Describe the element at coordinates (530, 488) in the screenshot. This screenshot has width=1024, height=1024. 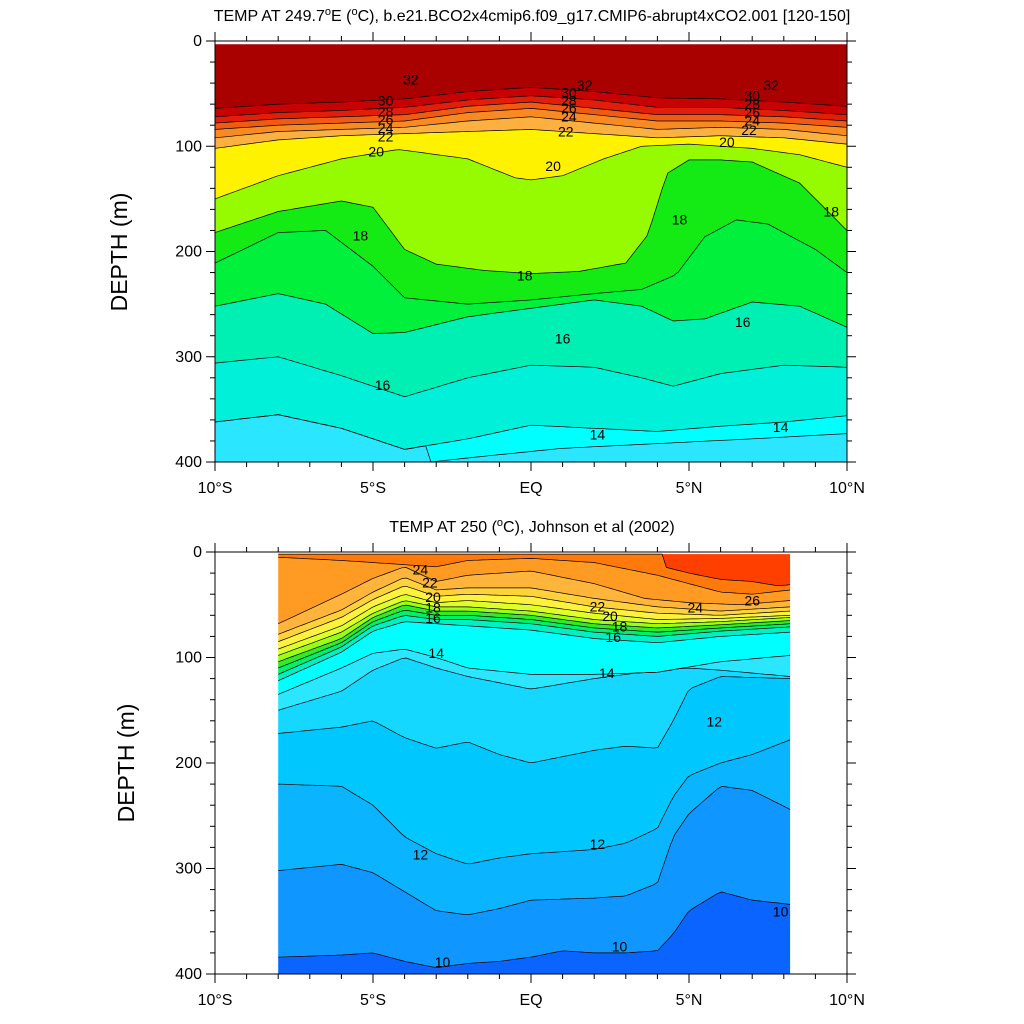
I see `x-tick-label: EQ` at that location.